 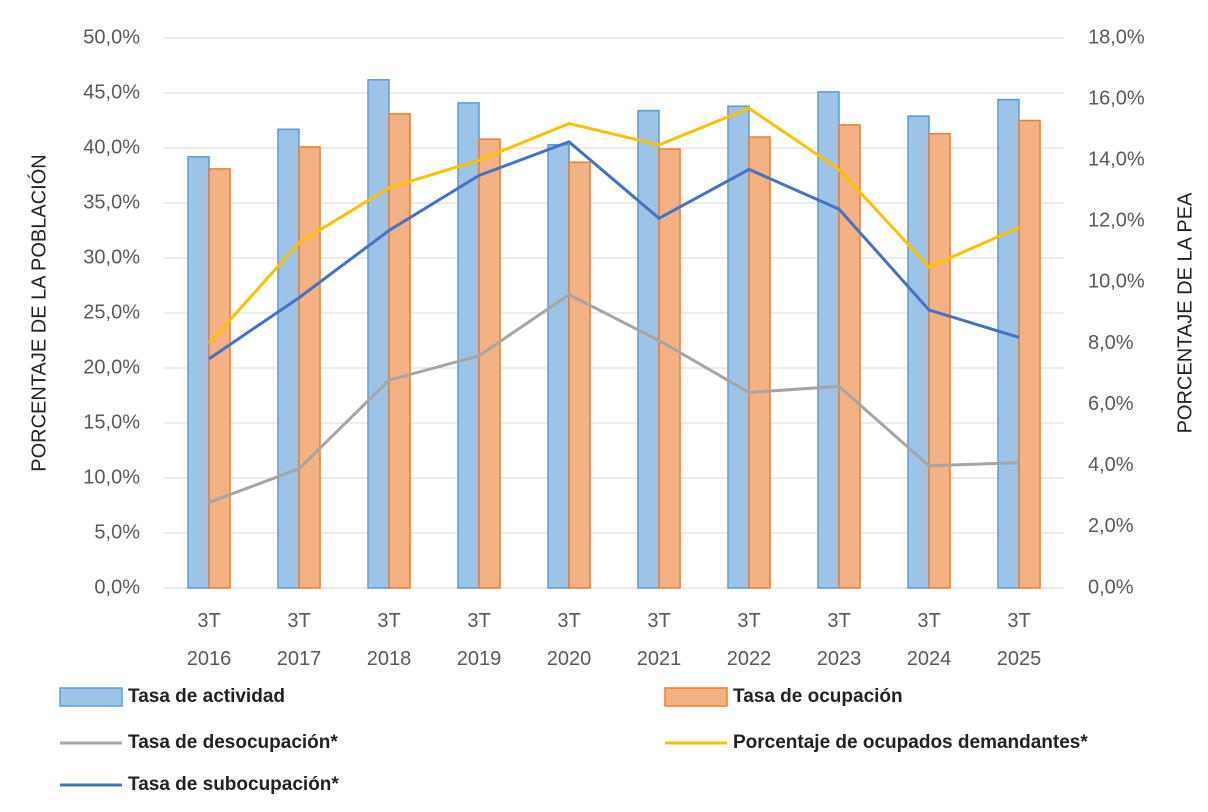 I want to click on y-tick-label: 5,0%, so click(x=117, y=532).